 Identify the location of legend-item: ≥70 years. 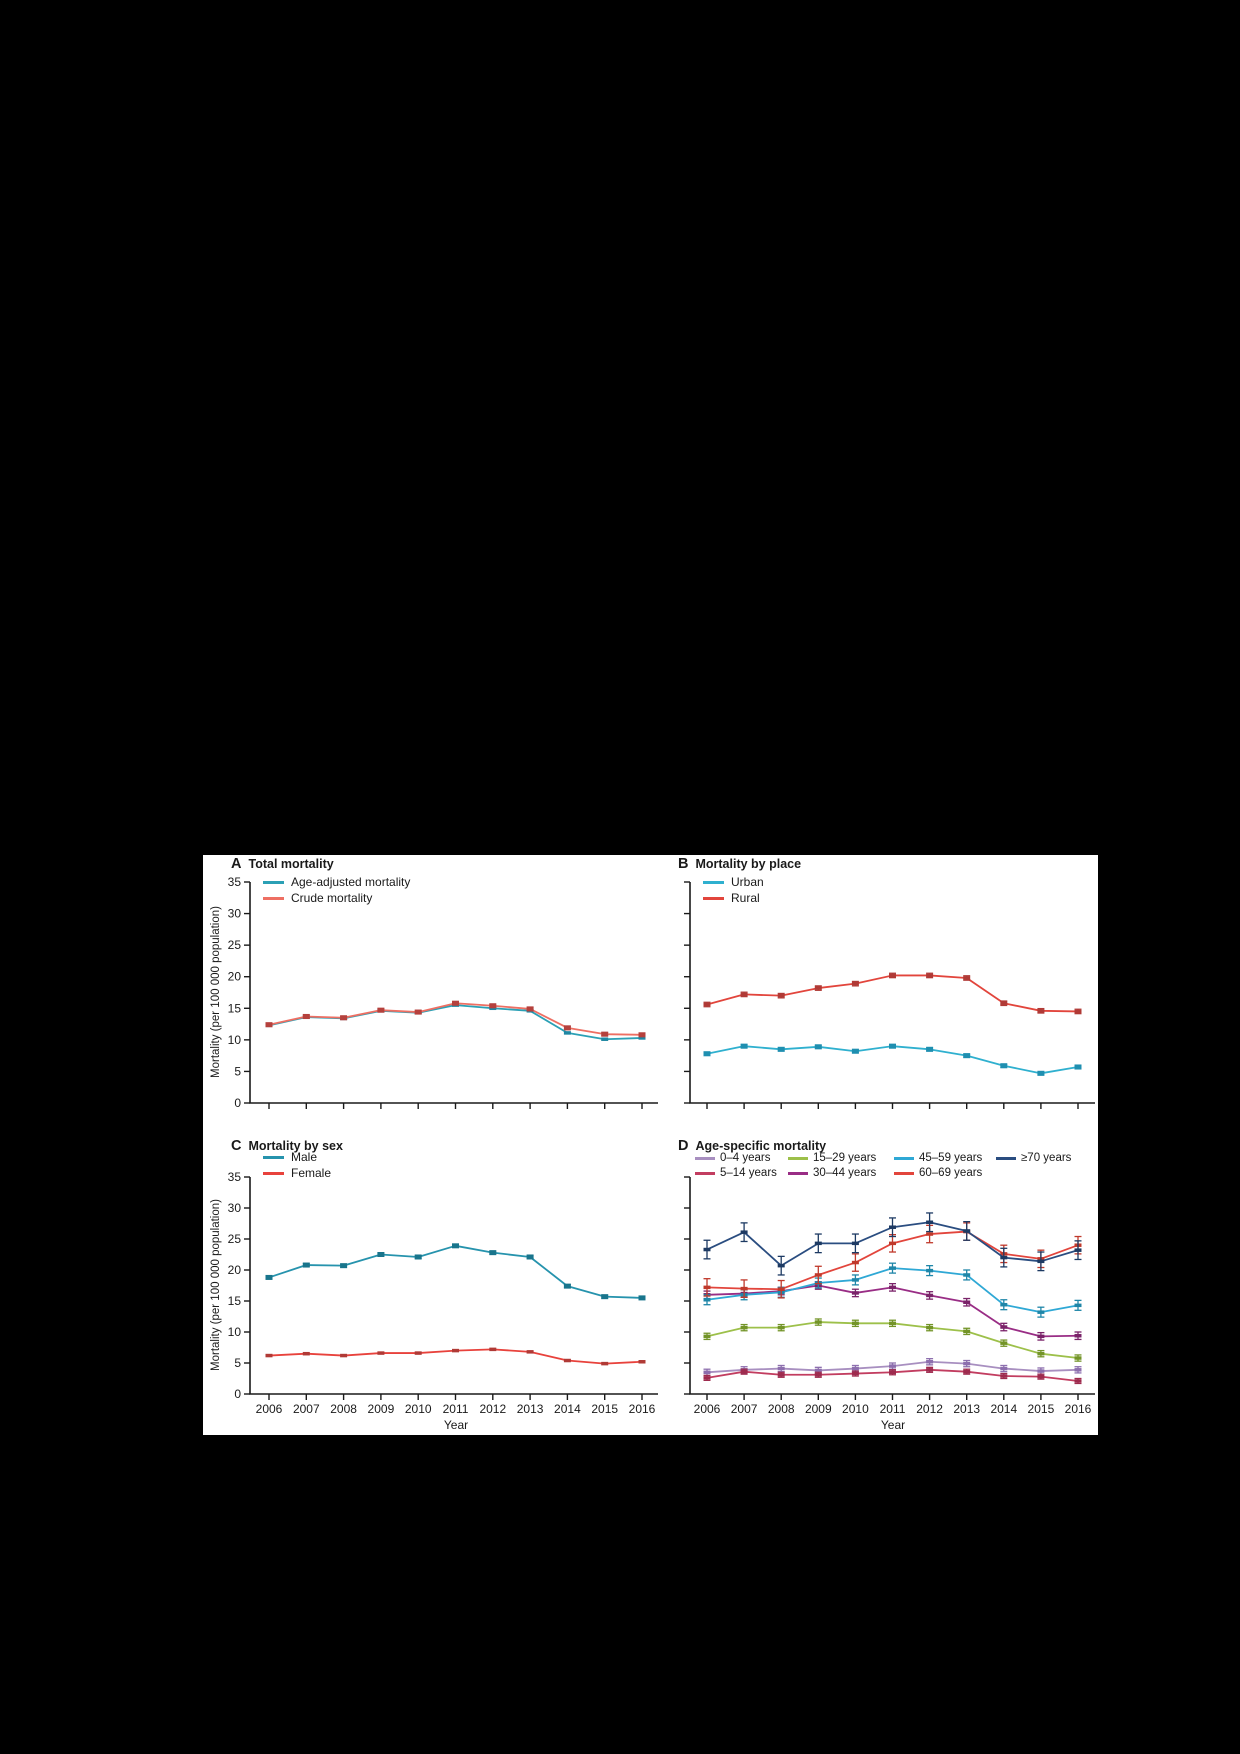
(1033, 1158).